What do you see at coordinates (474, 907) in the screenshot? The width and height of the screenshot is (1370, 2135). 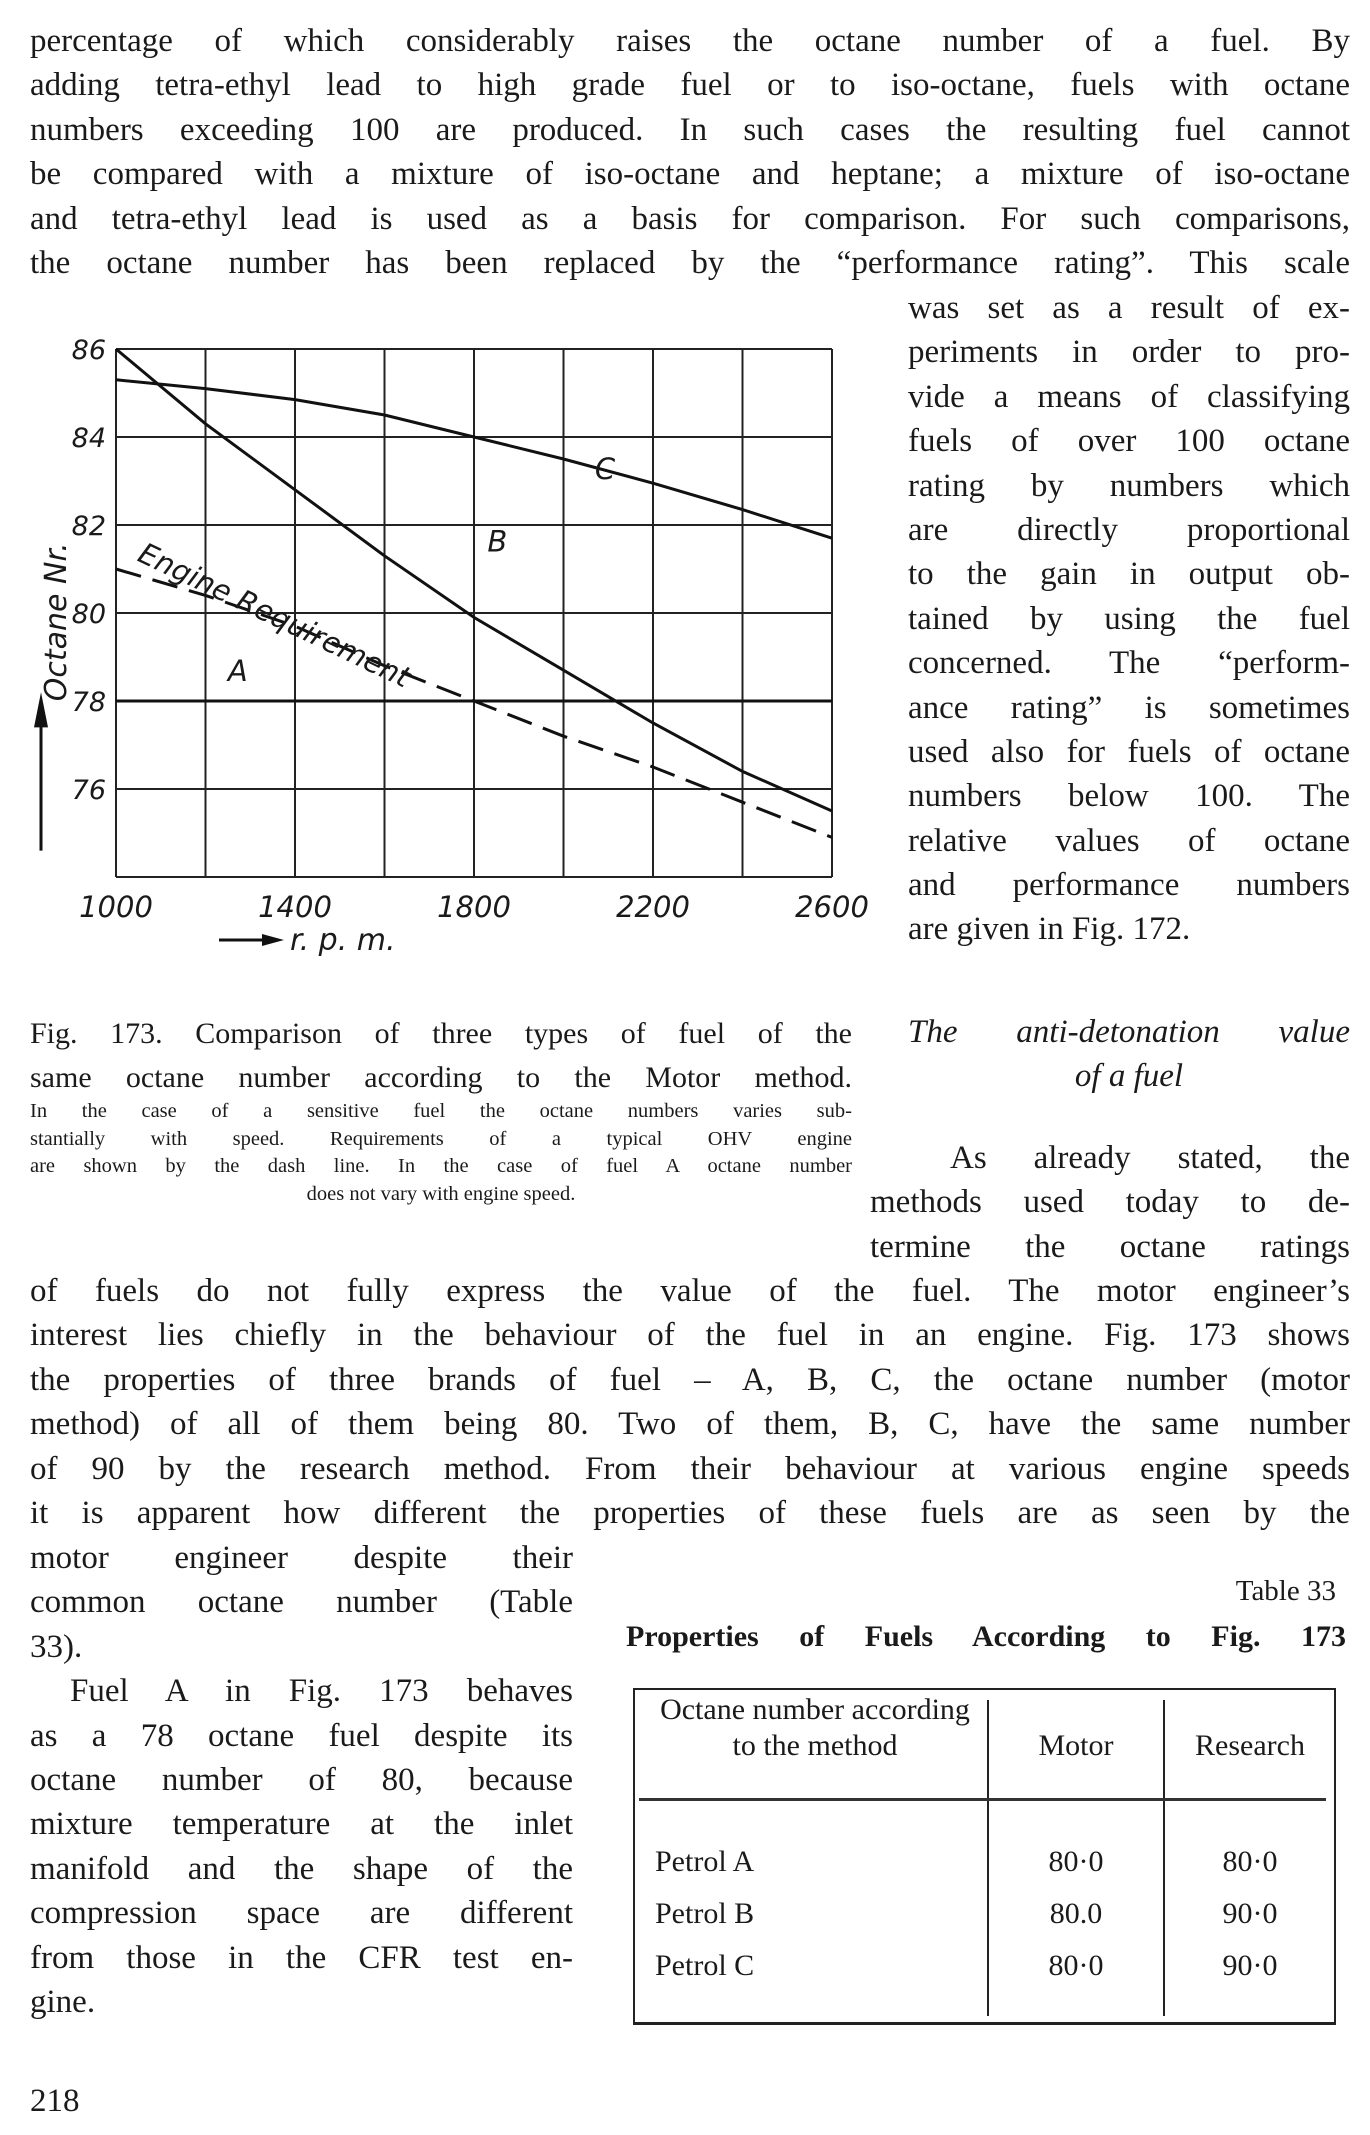 I see `x-tick-label: 1800` at bounding box center [474, 907].